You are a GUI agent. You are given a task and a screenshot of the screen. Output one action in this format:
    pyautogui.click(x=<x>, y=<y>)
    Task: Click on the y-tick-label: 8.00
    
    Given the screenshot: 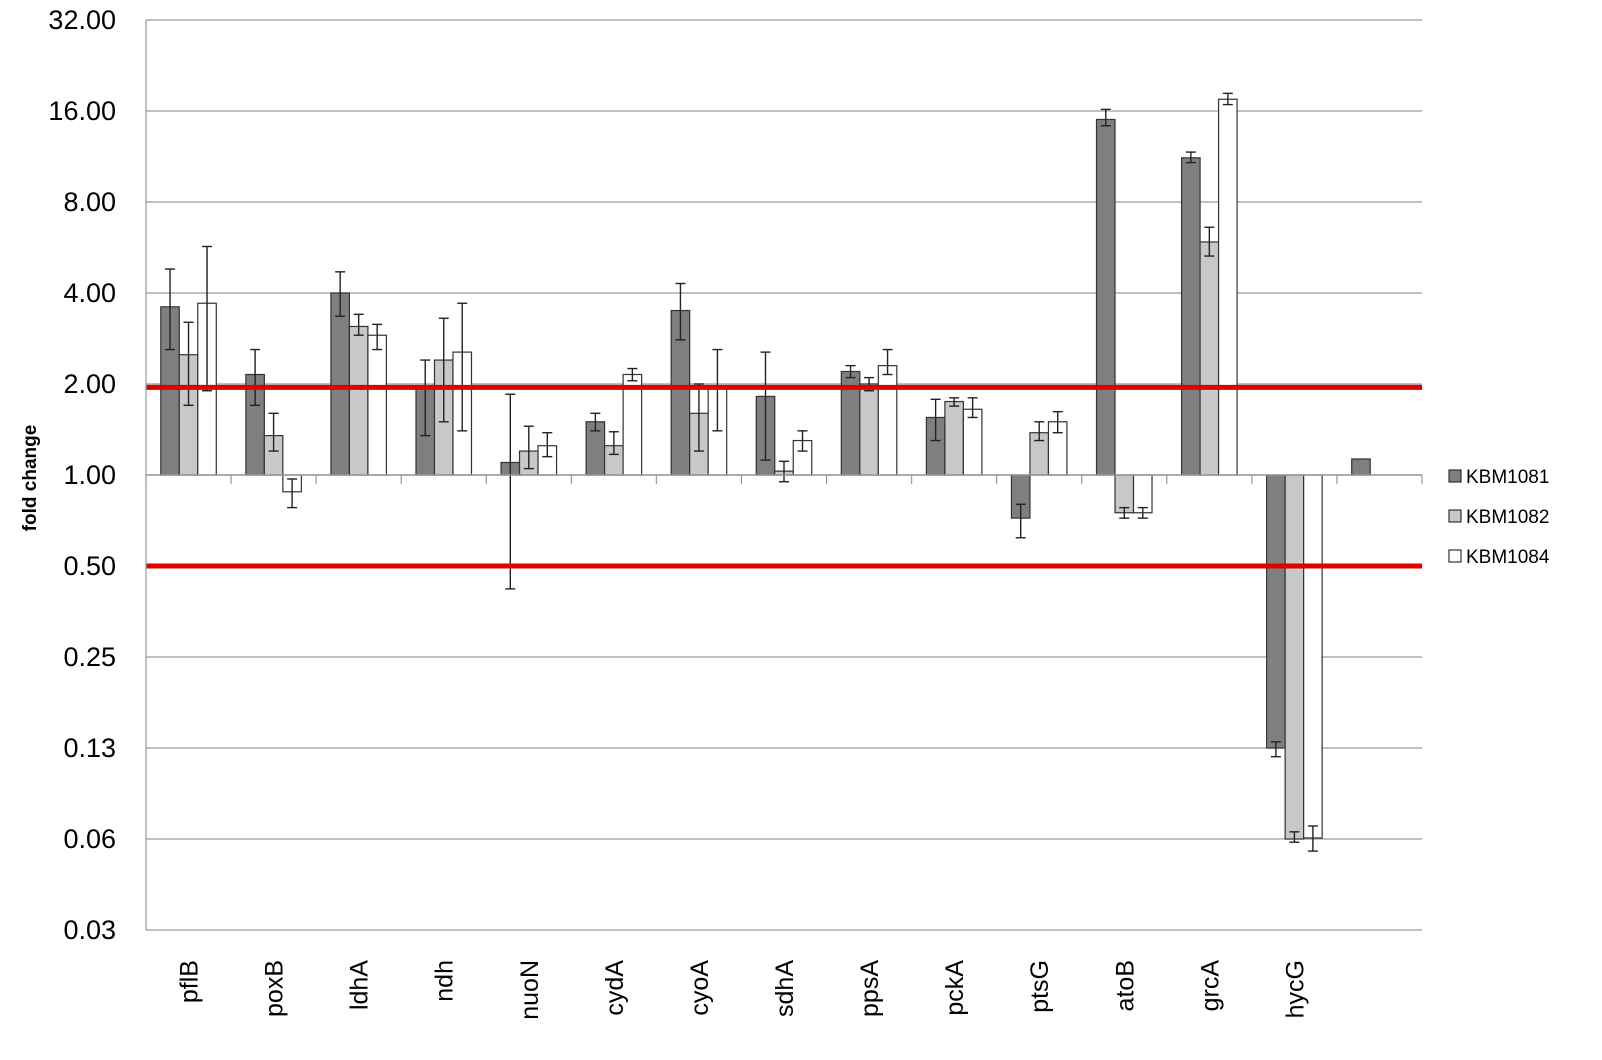 What is the action you would take?
    pyautogui.click(x=89, y=202)
    